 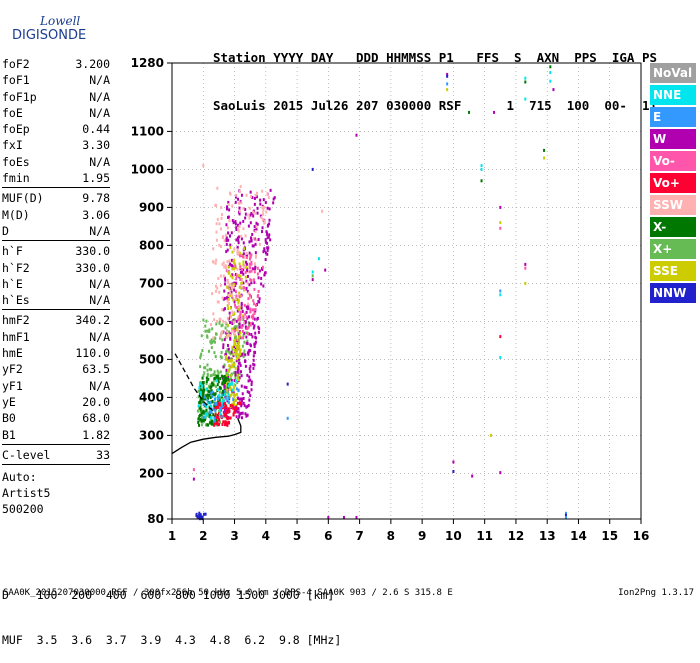 I want to click on x-tick-label: 13, so click(x=547, y=536).